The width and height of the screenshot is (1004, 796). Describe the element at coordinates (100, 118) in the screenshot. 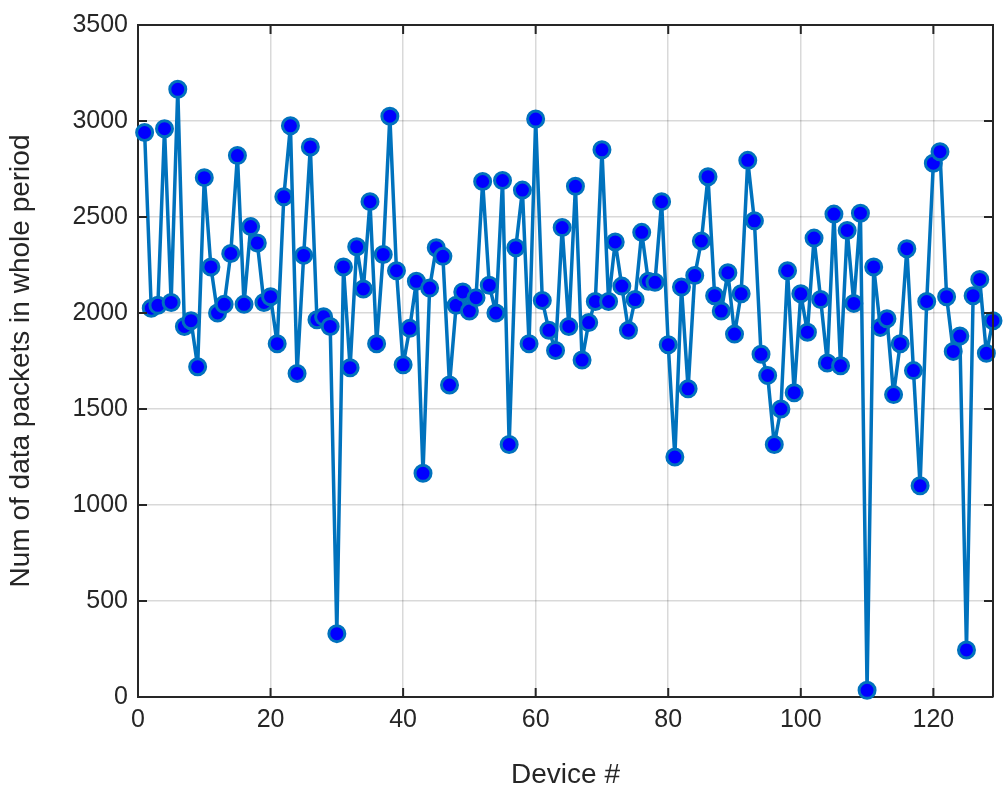

I see `y-tick-label: 3000` at that location.